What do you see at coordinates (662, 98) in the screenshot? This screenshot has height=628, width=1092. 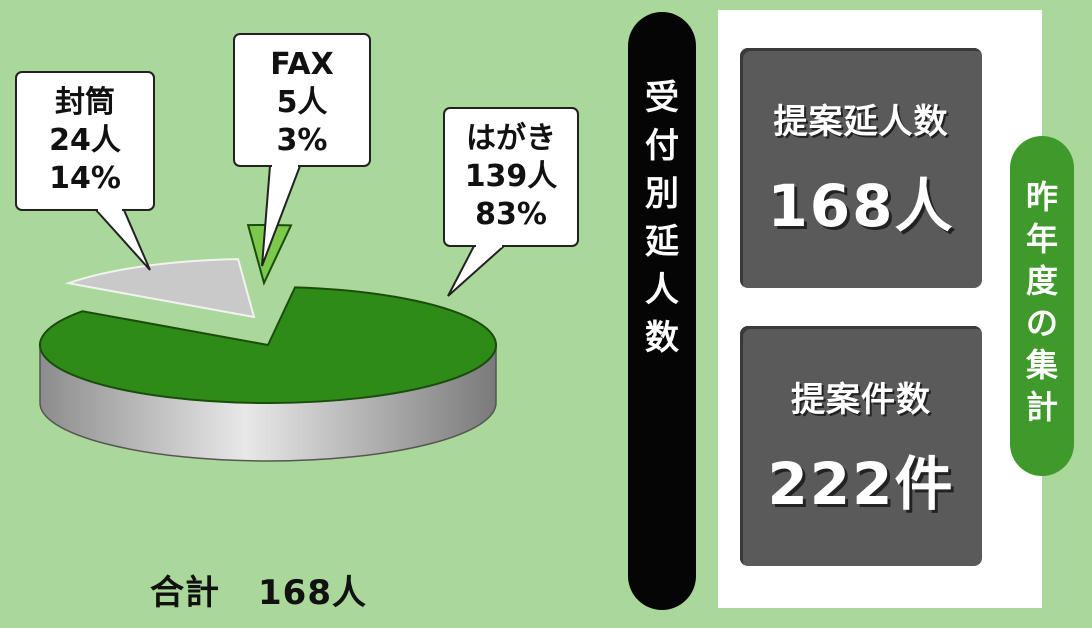 I see `reception-type-char: 受` at bounding box center [662, 98].